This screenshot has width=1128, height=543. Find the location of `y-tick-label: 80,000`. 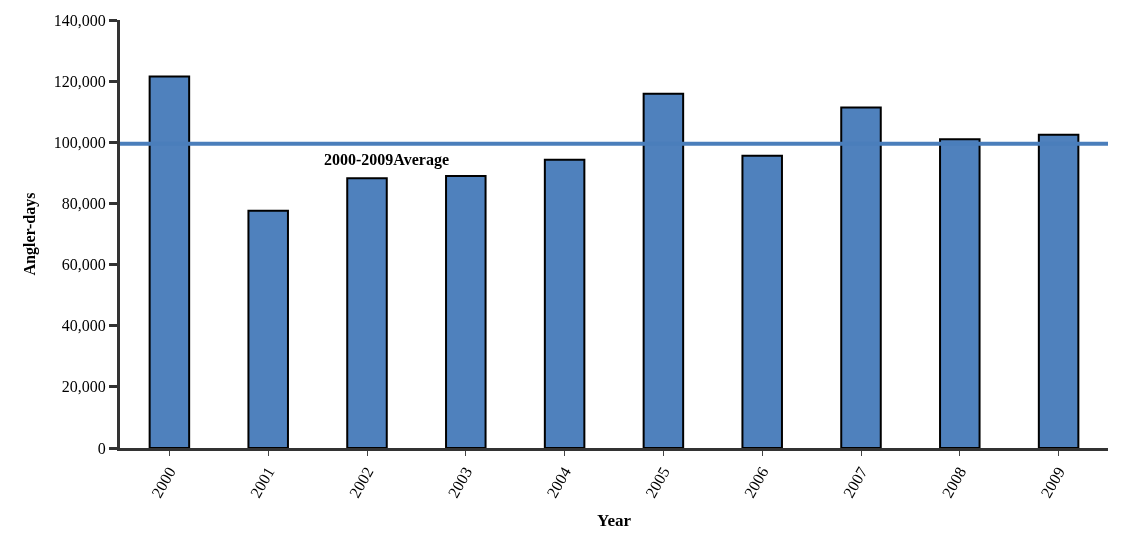

y-tick-label: 80,000 is located at coordinates (83, 204).